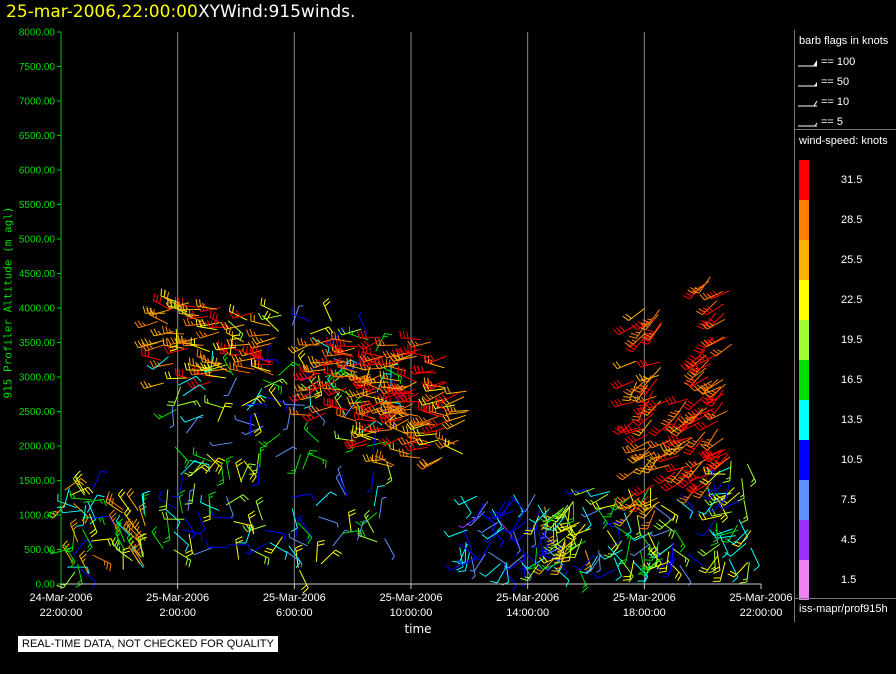 The height and width of the screenshot is (674, 896). What do you see at coordinates (843, 609) in the screenshot?
I see `data-source-label: iss-mapr/prof915h` at bounding box center [843, 609].